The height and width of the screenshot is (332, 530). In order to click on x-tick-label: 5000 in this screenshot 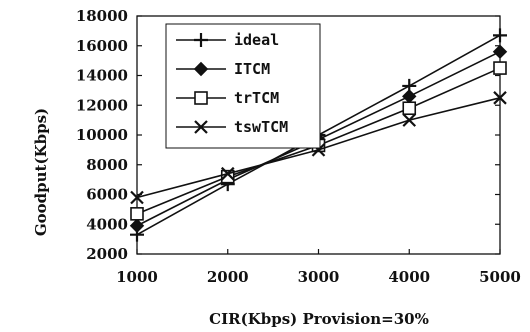, I will do `click(500, 277)`.